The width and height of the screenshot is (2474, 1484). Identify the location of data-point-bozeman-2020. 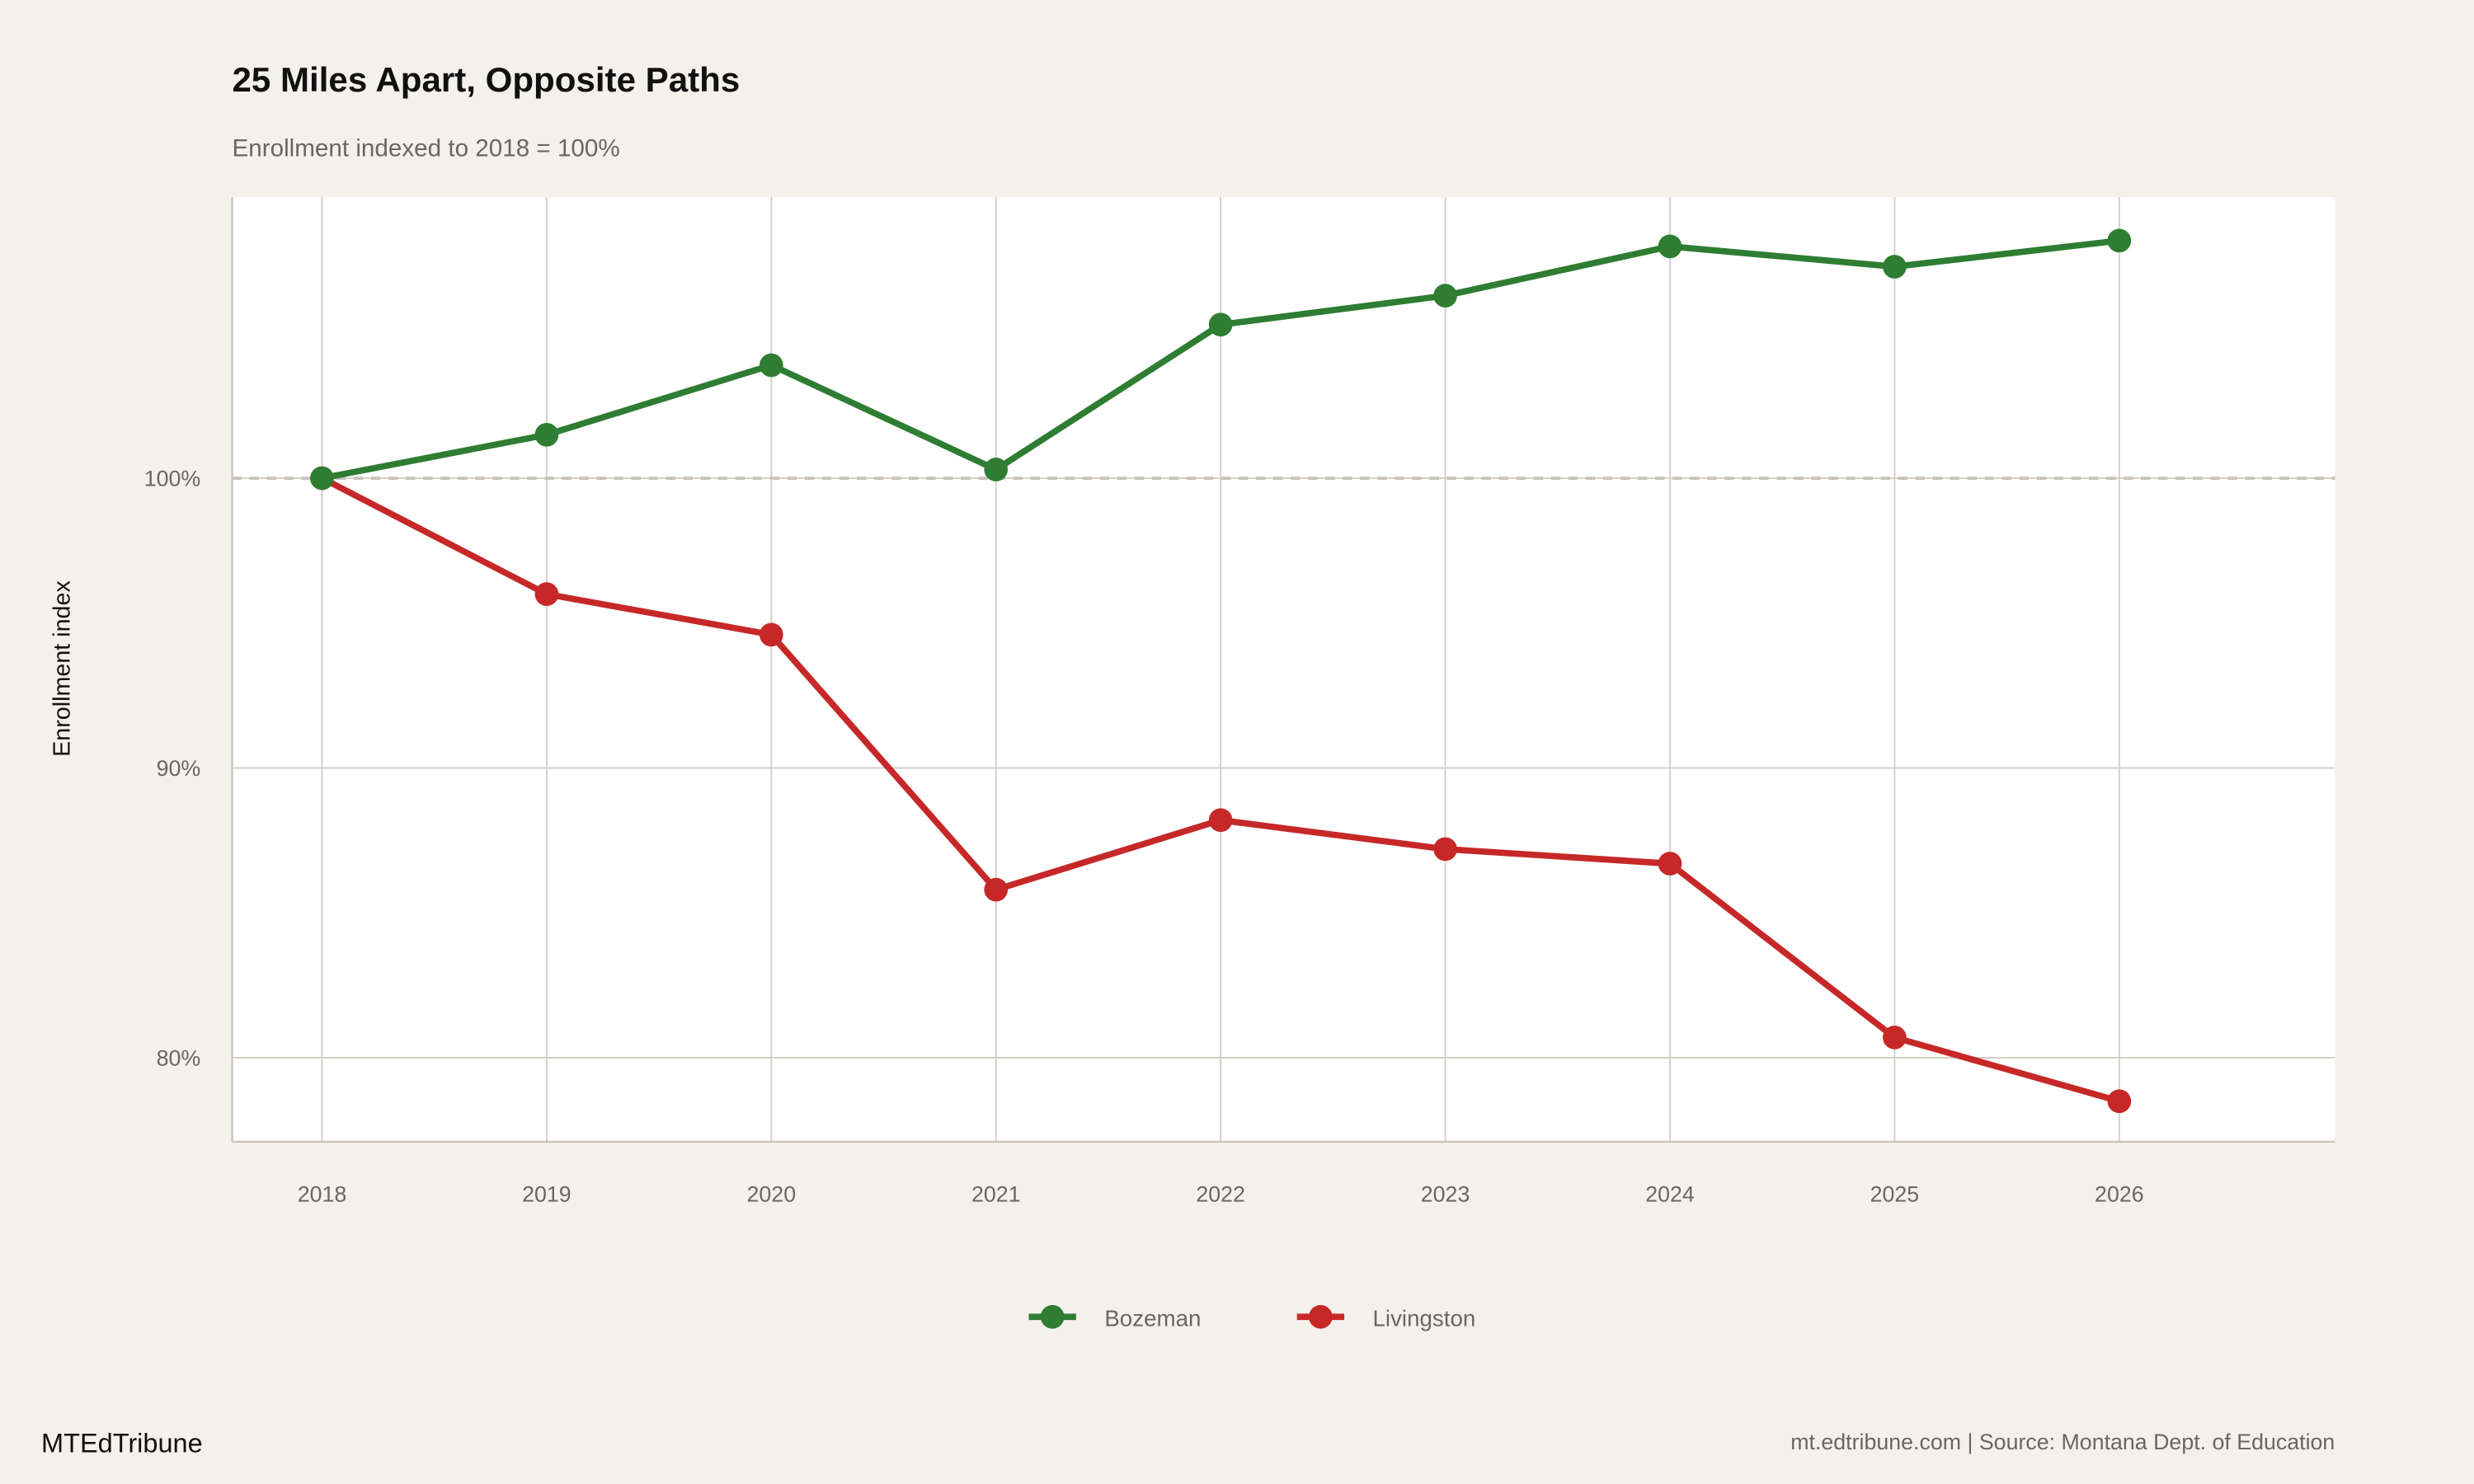
(771, 365).